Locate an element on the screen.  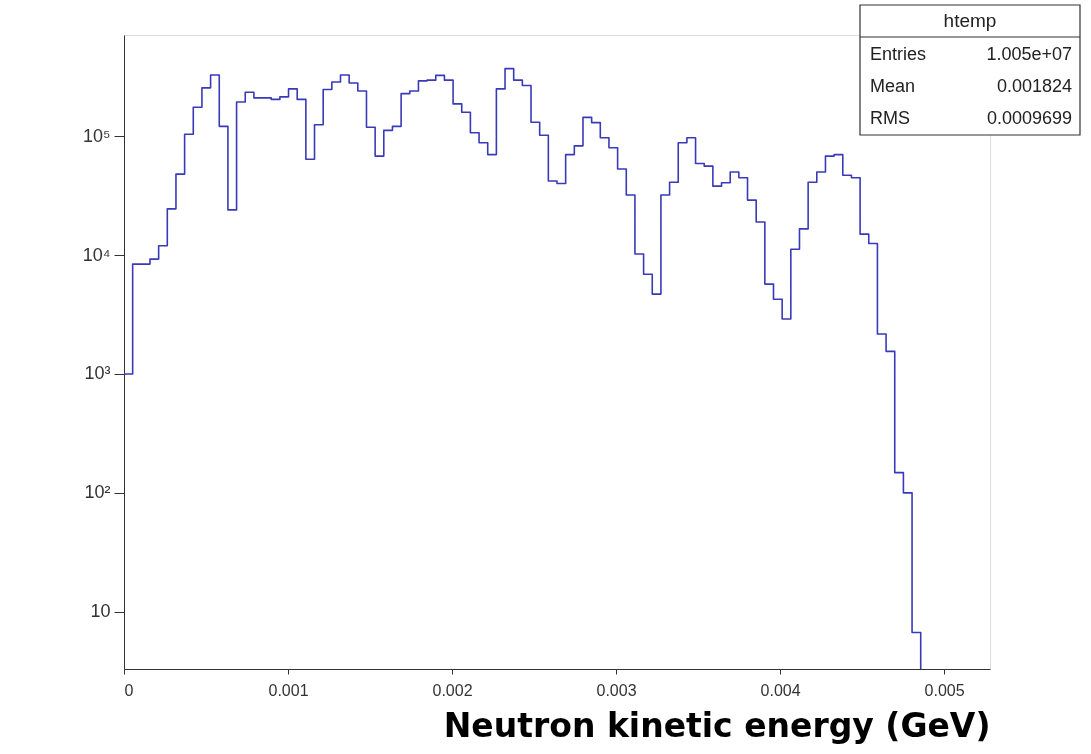
x-tick-label: 0.003 is located at coordinates (616, 690).